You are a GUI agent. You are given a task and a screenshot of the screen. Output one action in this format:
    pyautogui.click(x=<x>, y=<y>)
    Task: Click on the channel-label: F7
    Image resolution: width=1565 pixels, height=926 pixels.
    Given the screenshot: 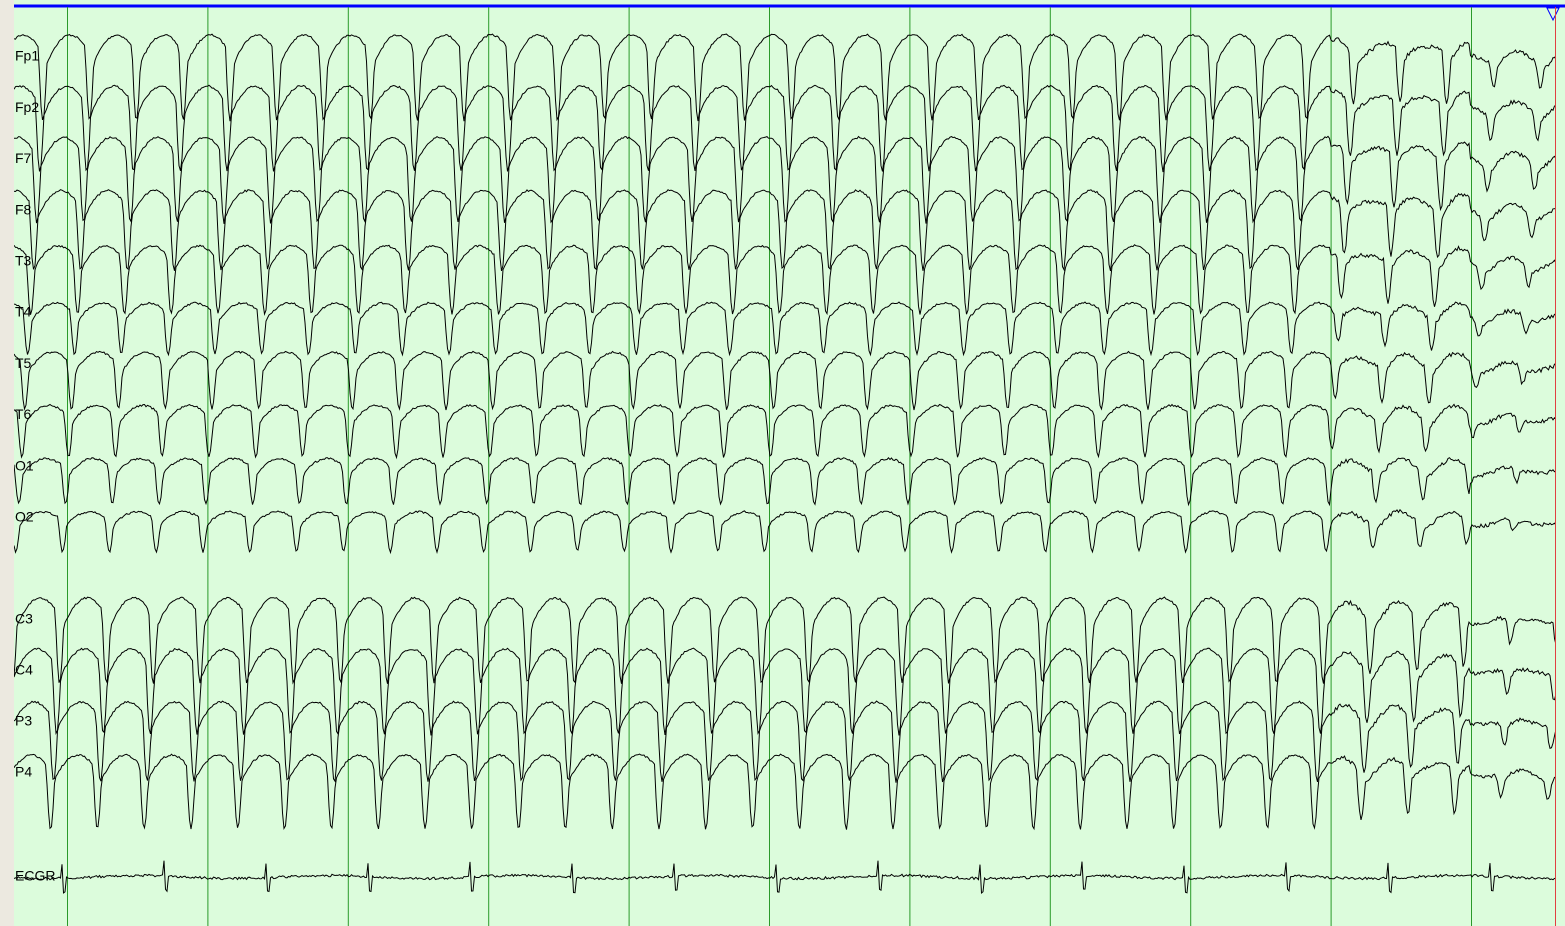 What is the action you would take?
    pyautogui.click(x=23, y=158)
    